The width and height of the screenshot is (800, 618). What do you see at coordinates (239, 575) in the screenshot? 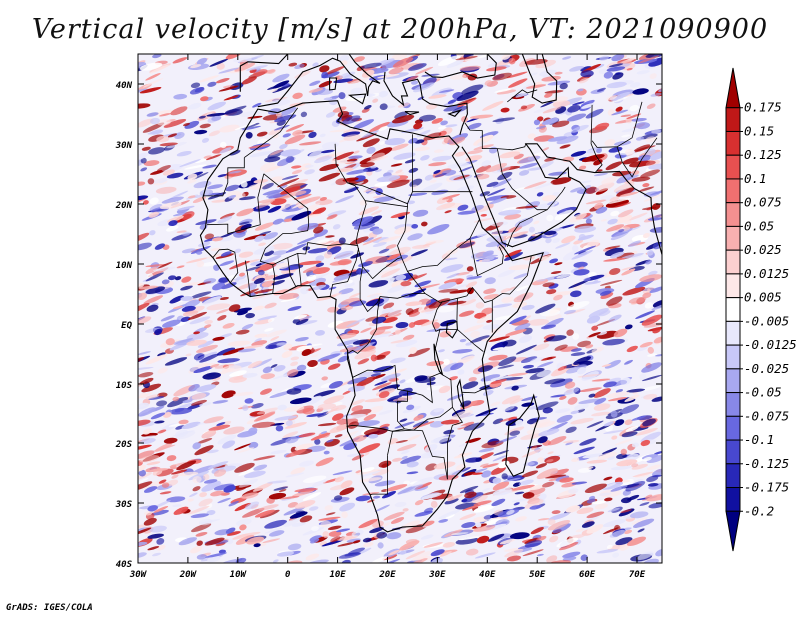
I see `lon-tick-label: 10W` at bounding box center [239, 575].